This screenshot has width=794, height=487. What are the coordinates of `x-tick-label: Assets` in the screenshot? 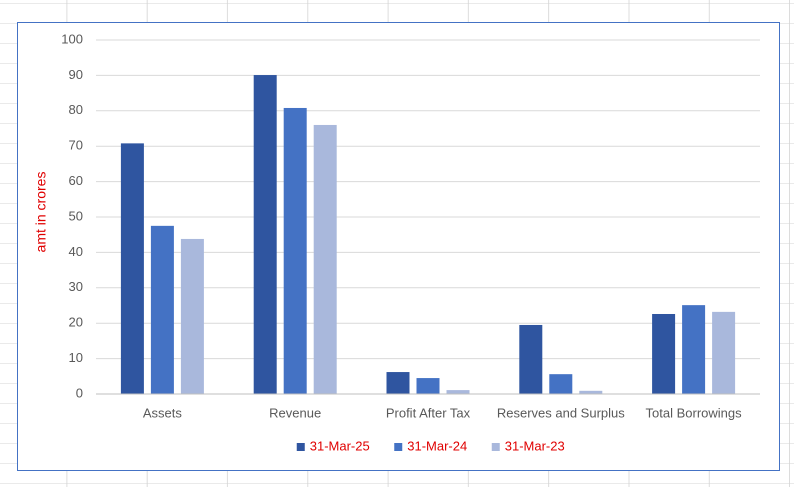 It's located at (163, 412).